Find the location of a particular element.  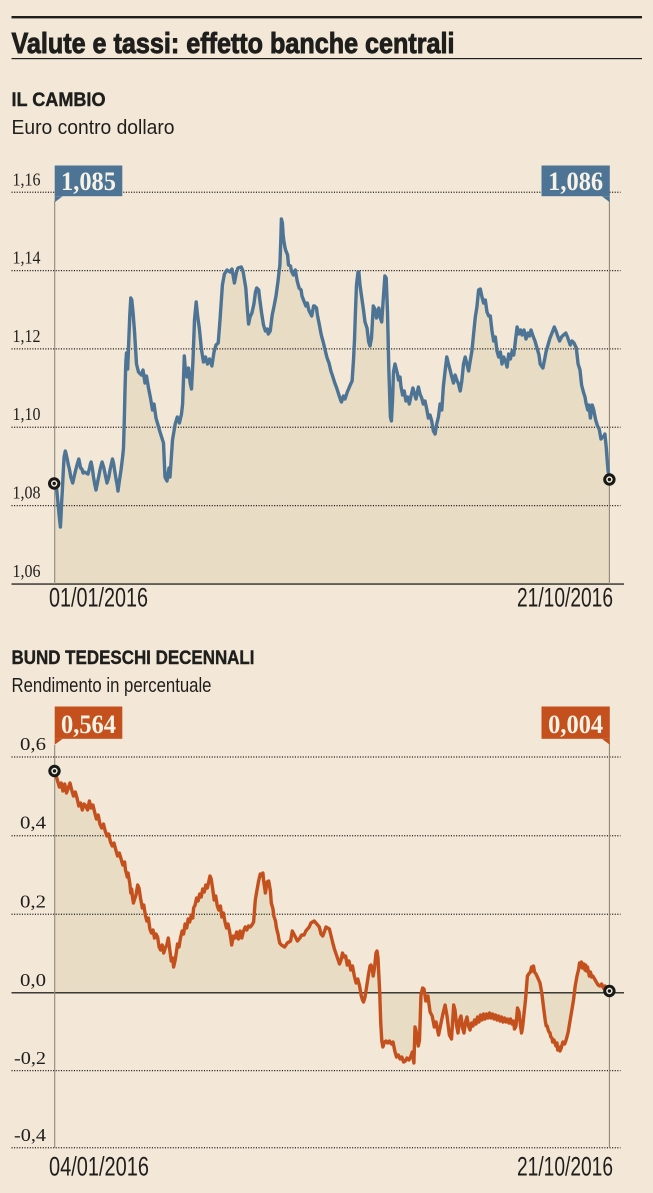

svg-text: 1,14 is located at coordinates (27, 258).